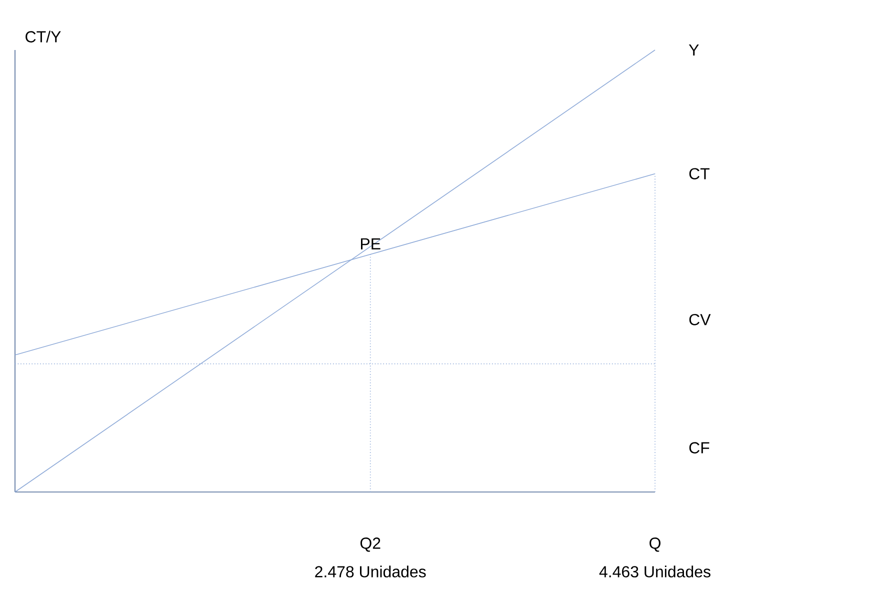 This screenshot has height=595, width=871. Describe the element at coordinates (43, 36) in the screenshot. I see `y-axis-title: CT/Y` at that location.